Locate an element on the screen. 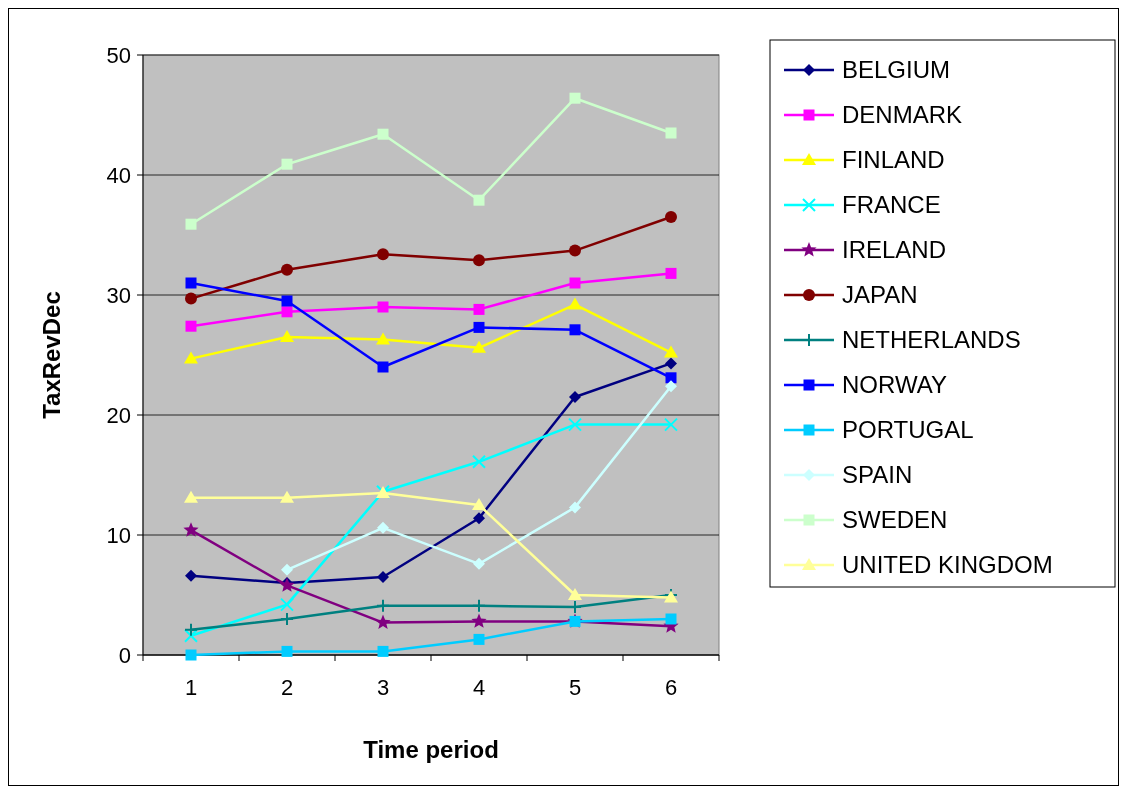 The width and height of the screenshot is (1127, 794). legend-label: BELGIUM is located at coordinates (896, 70).